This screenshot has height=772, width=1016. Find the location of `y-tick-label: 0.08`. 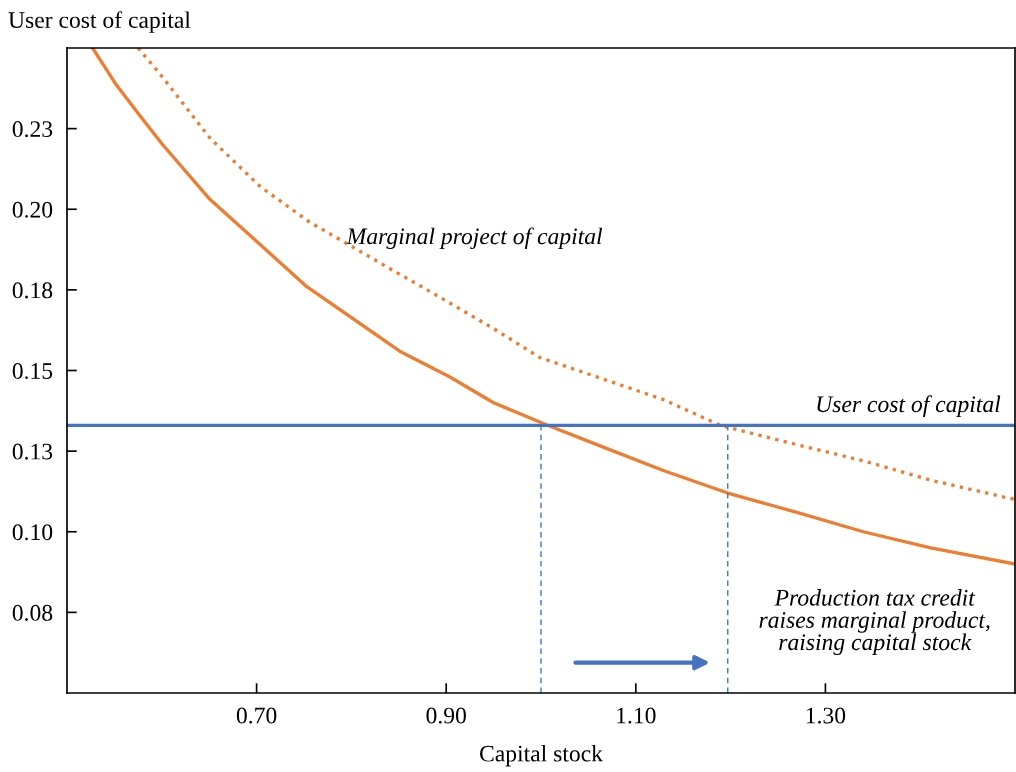

y-tick-label: 0.08 is located at coordinates (32, 612).